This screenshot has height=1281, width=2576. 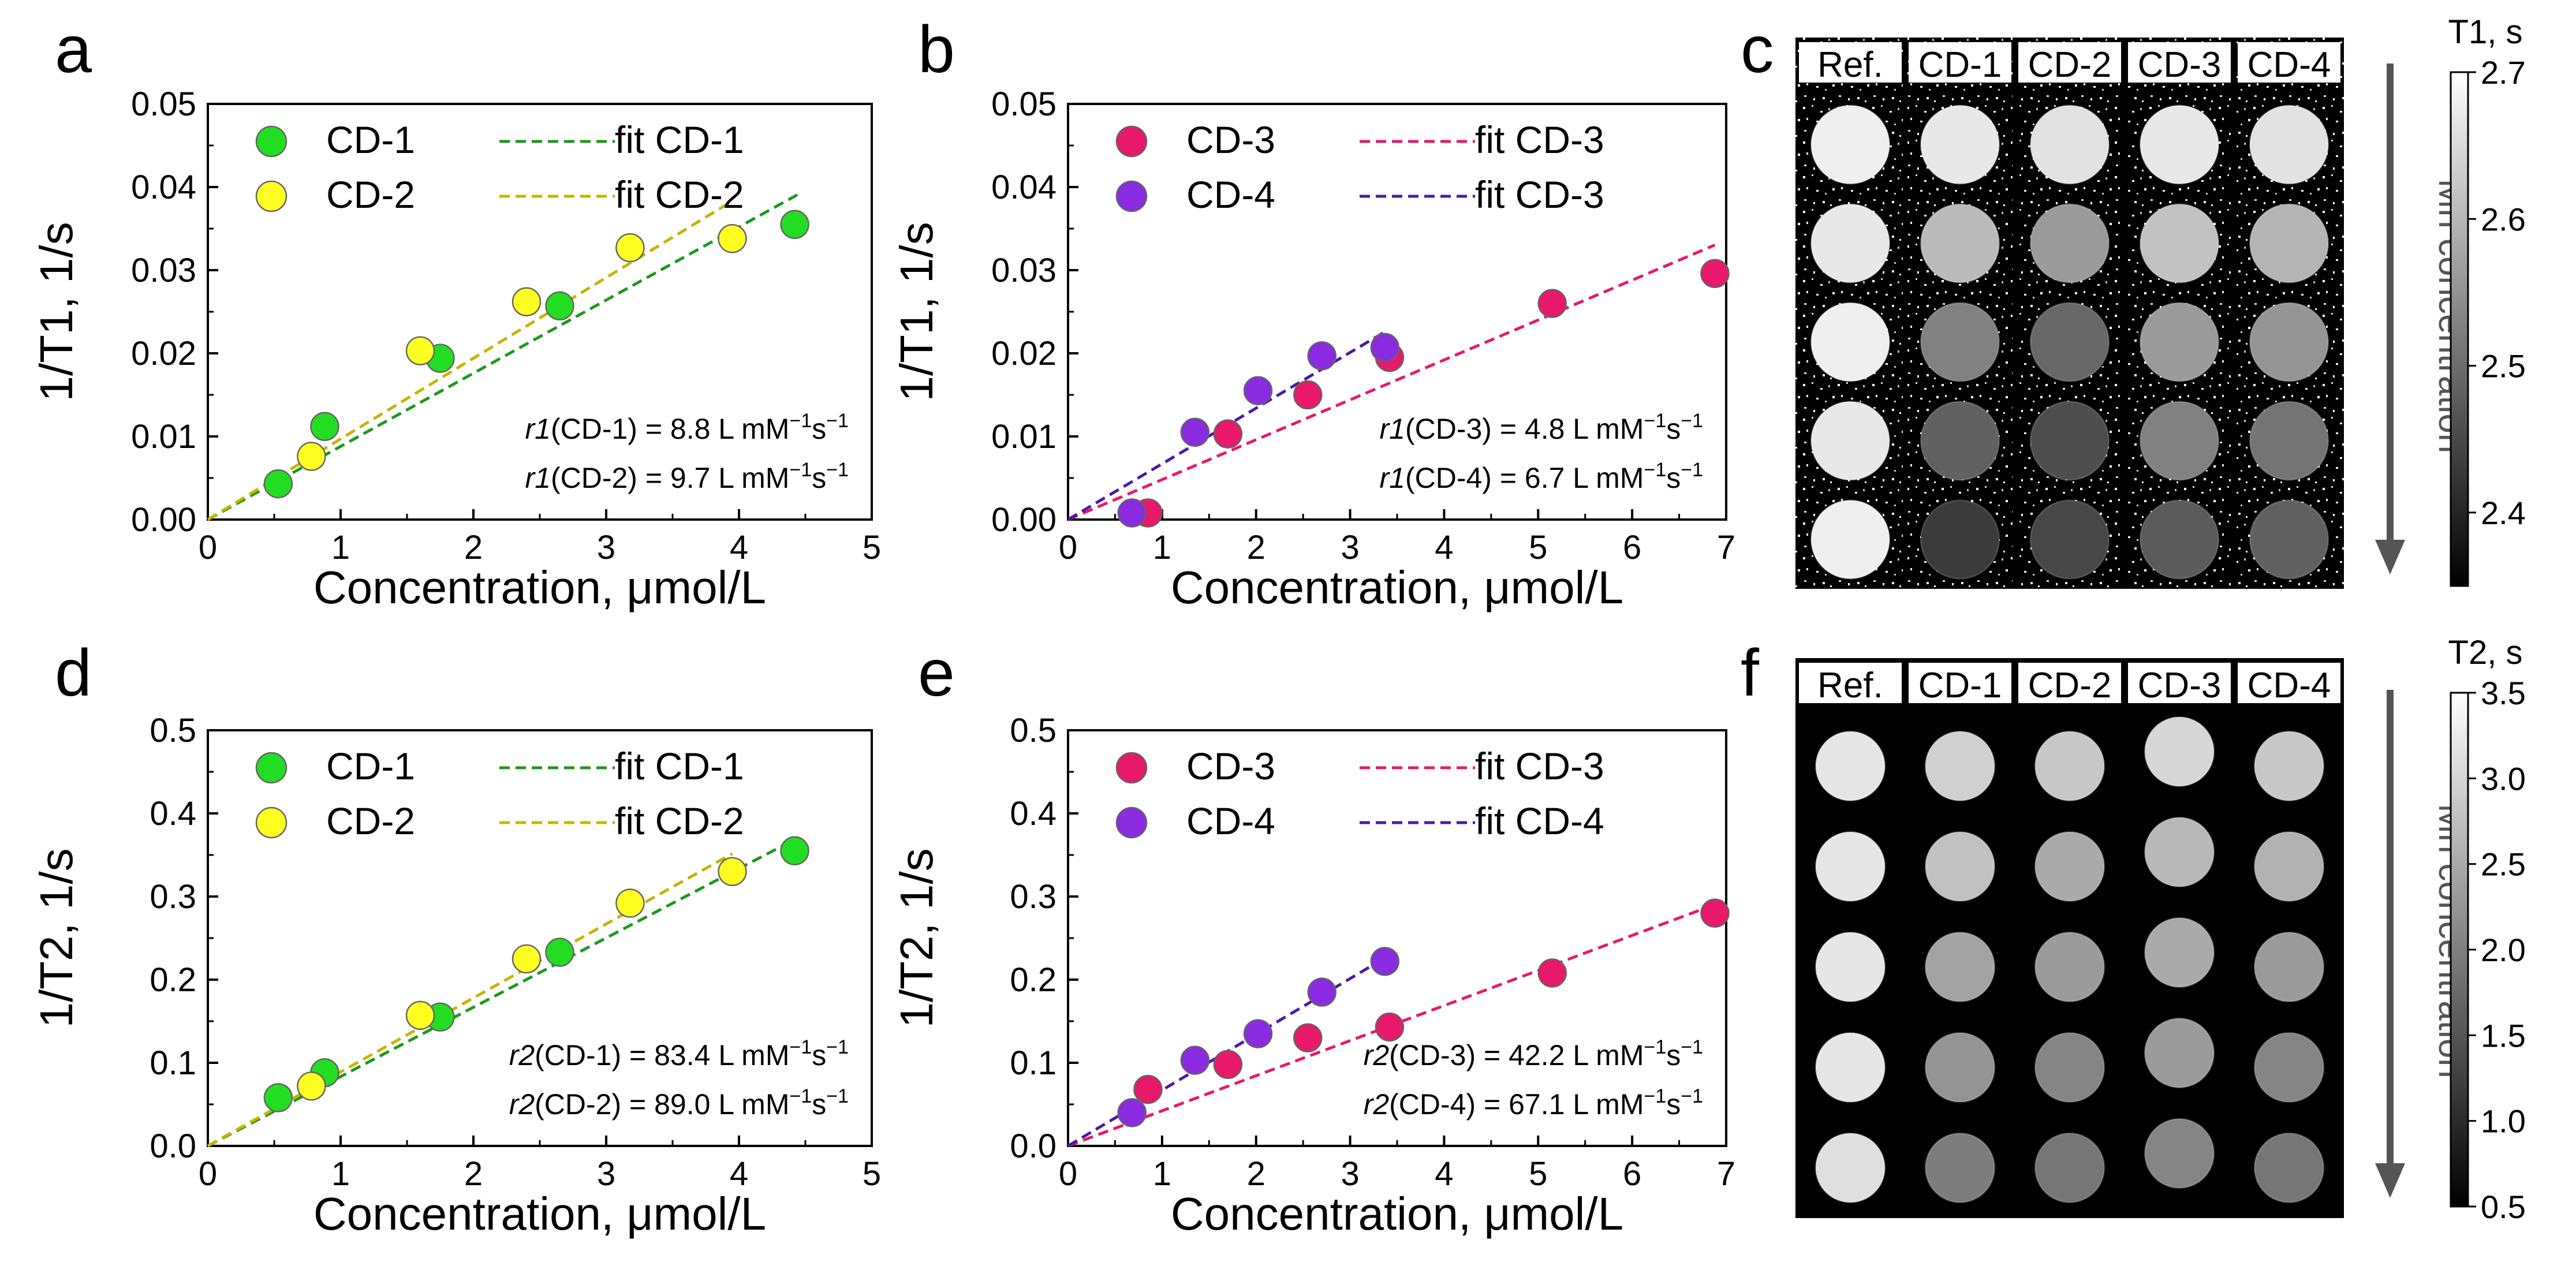 What do you see at coordinates (679, 821) in the screenshot?
I see `legend-fit-label: fit CD-2` at bounding box center [679, 821].